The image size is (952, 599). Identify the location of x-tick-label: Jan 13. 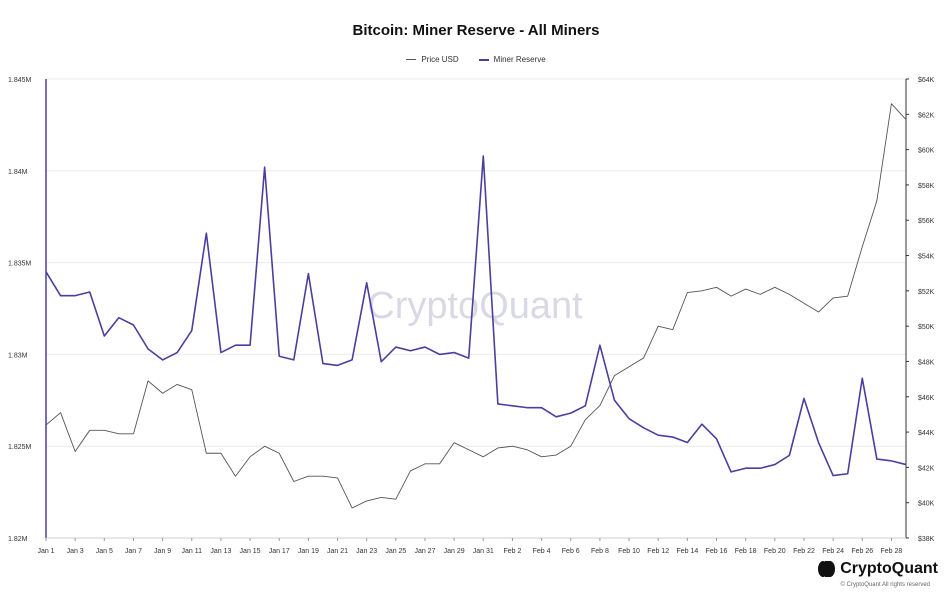
(220, 551).